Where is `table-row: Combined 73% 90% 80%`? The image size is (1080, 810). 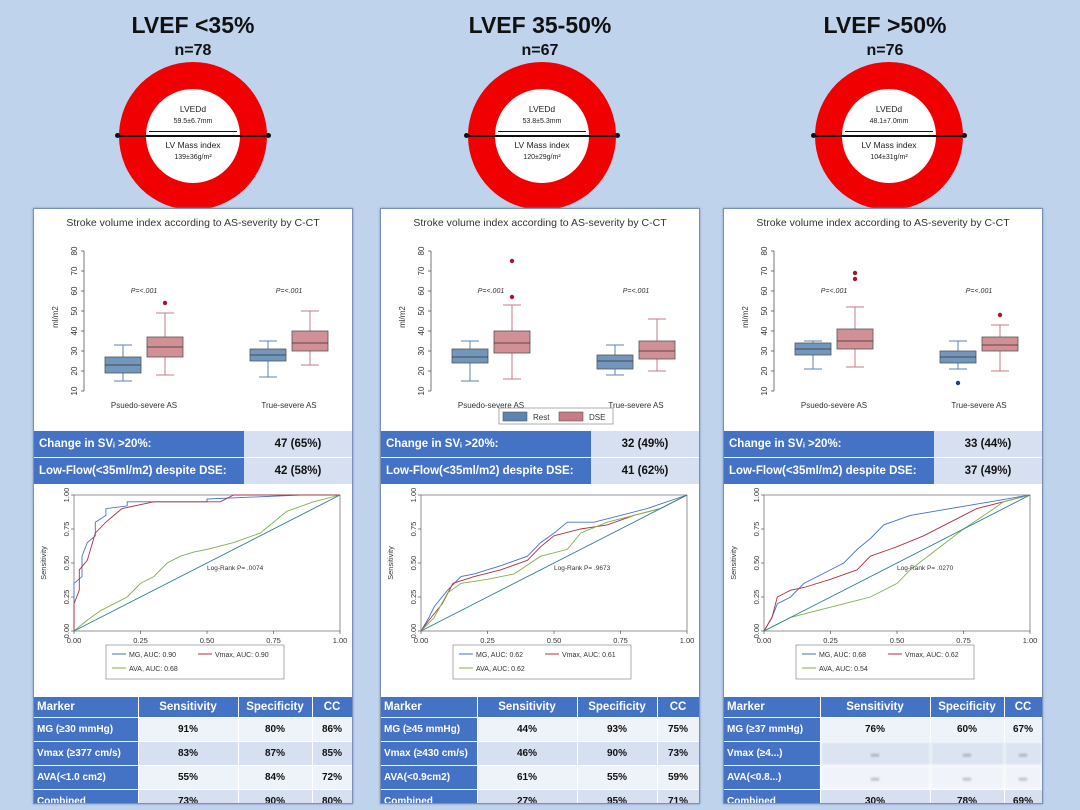
table-row: Combined 73% 90% 80% is located at coordinates (193, 796).